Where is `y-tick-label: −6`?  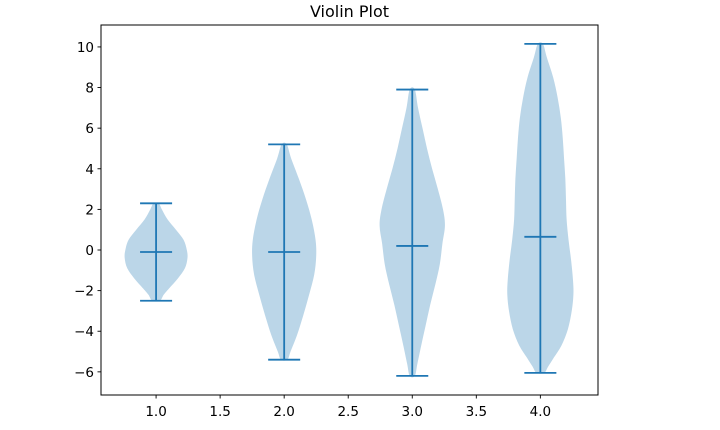
y-tick-label: −6 is located at coordinates (84, 373).